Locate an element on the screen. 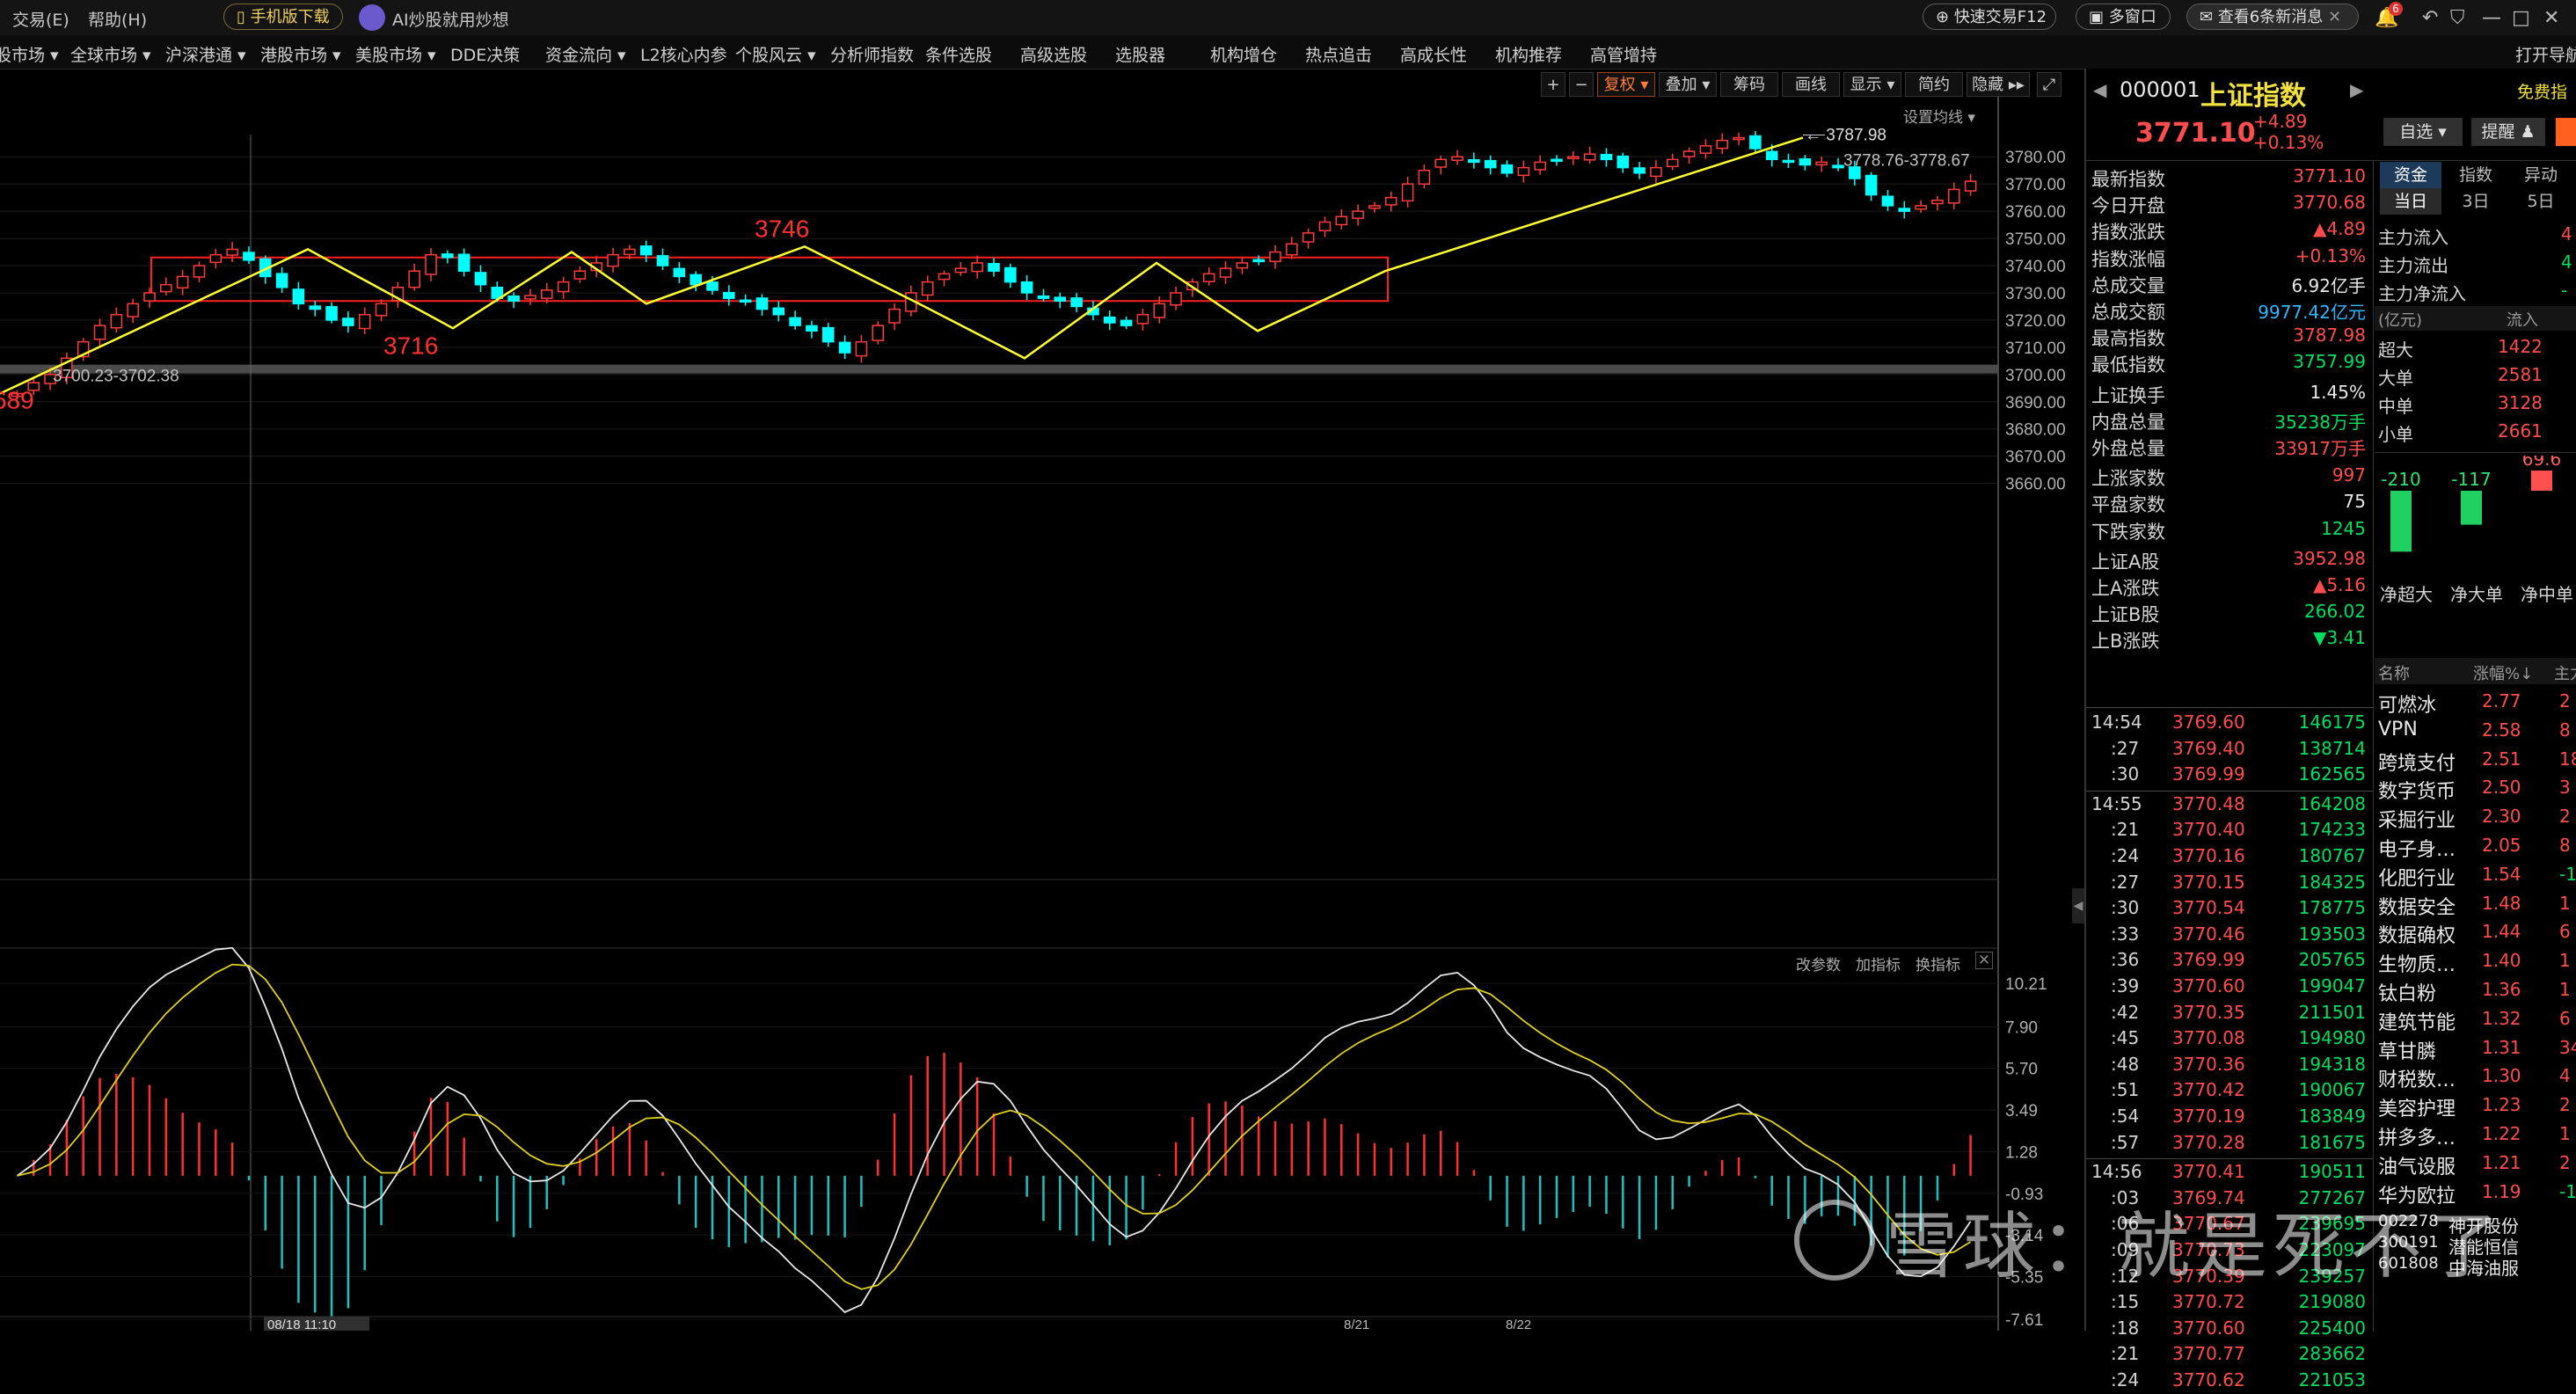 Image resolution: width=2576 pixels, height=1394 pixels. collapse-panel-handle: ◀ is located at coordinates (2078, 905).